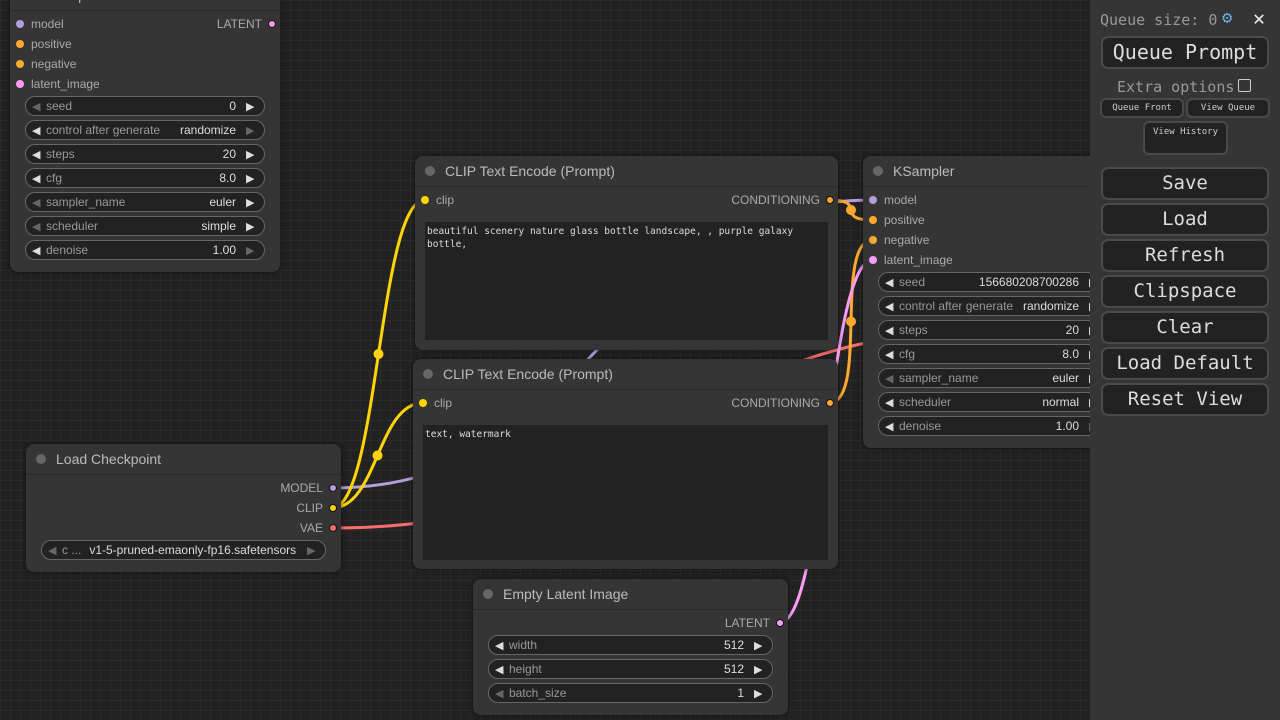  I want to click on queue-prompt-button: Queue Prompt, so click(1185, 52).